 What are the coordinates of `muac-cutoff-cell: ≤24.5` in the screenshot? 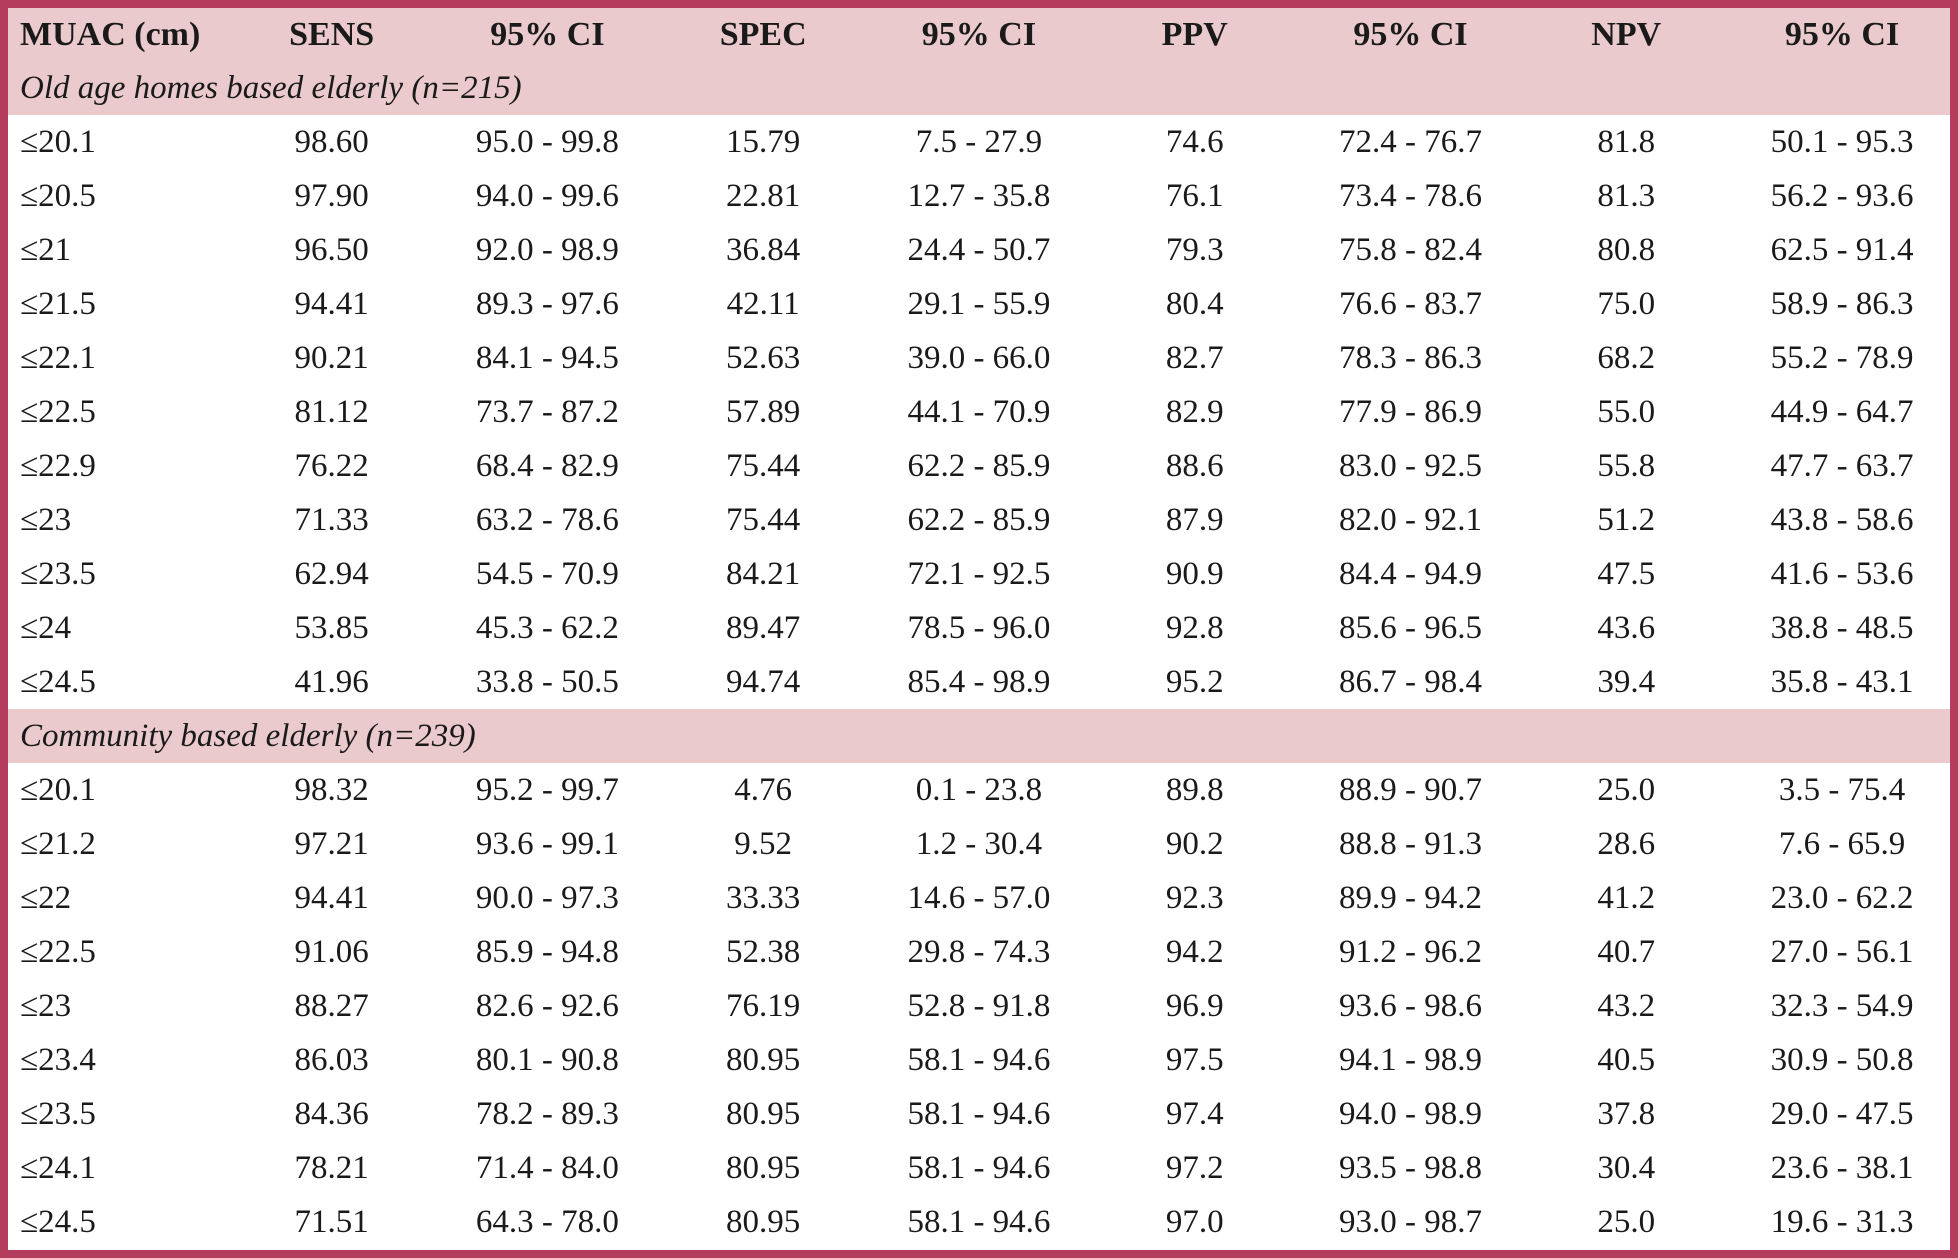 It's located at (58, 681).